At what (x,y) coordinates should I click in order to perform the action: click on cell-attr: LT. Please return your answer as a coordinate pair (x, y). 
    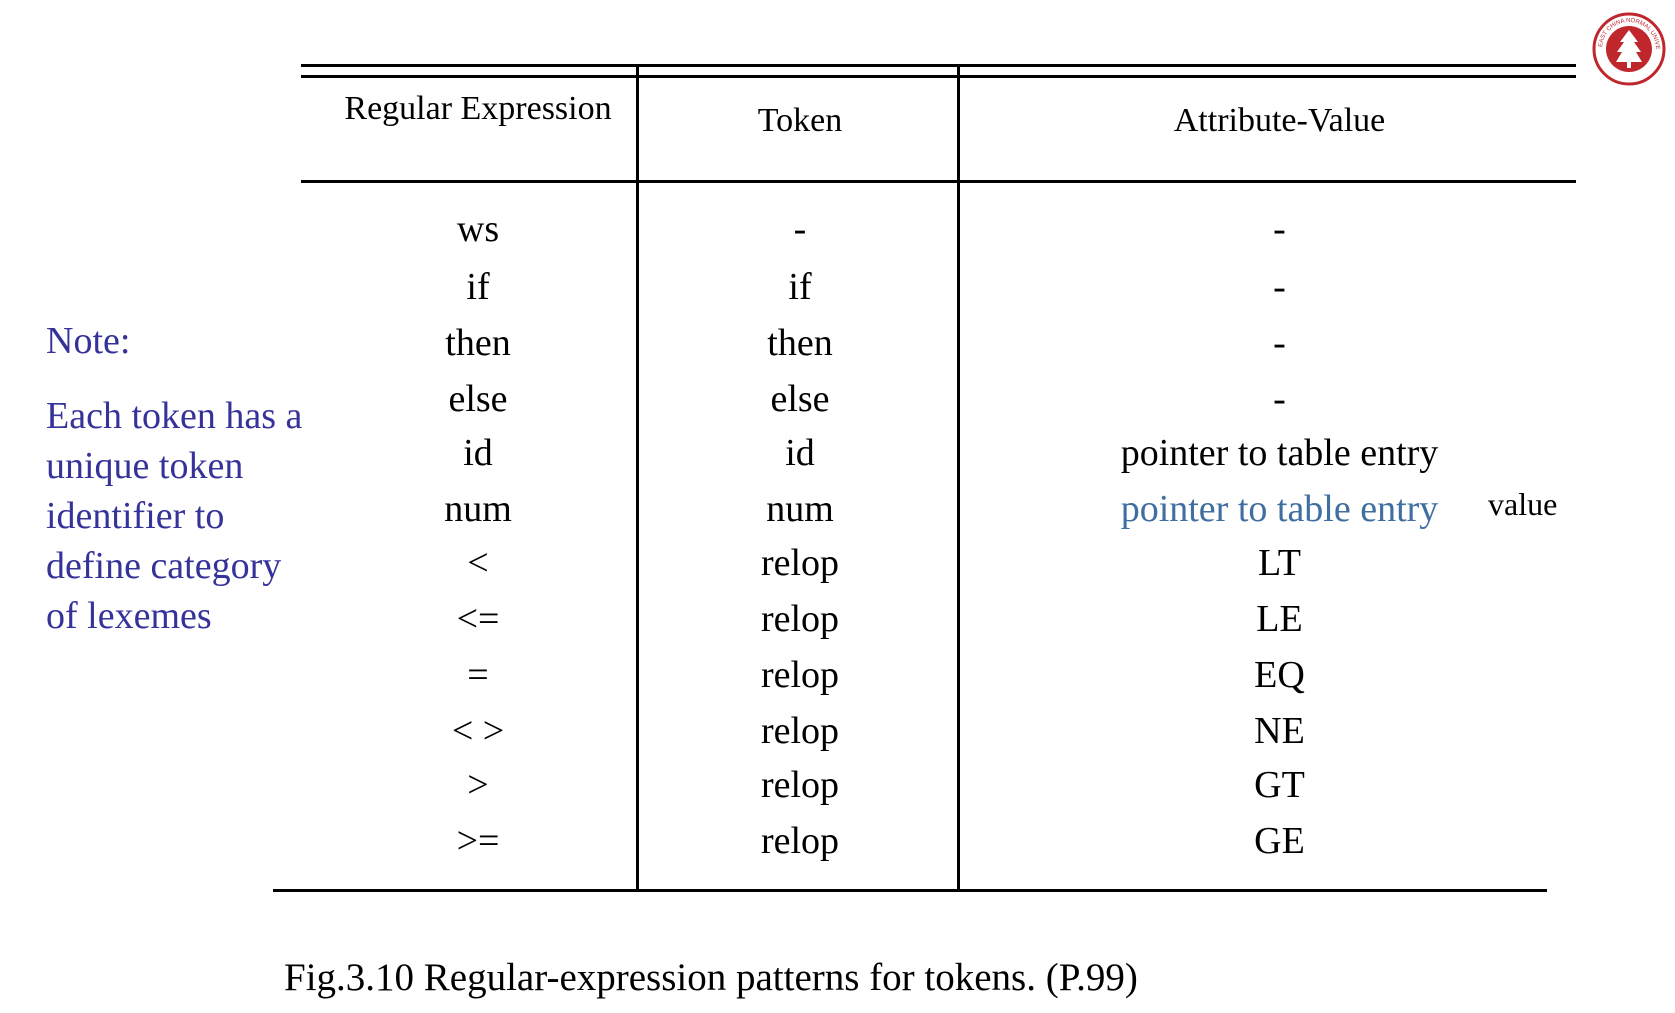
    Looking at the image, I should click on (1279, 563).